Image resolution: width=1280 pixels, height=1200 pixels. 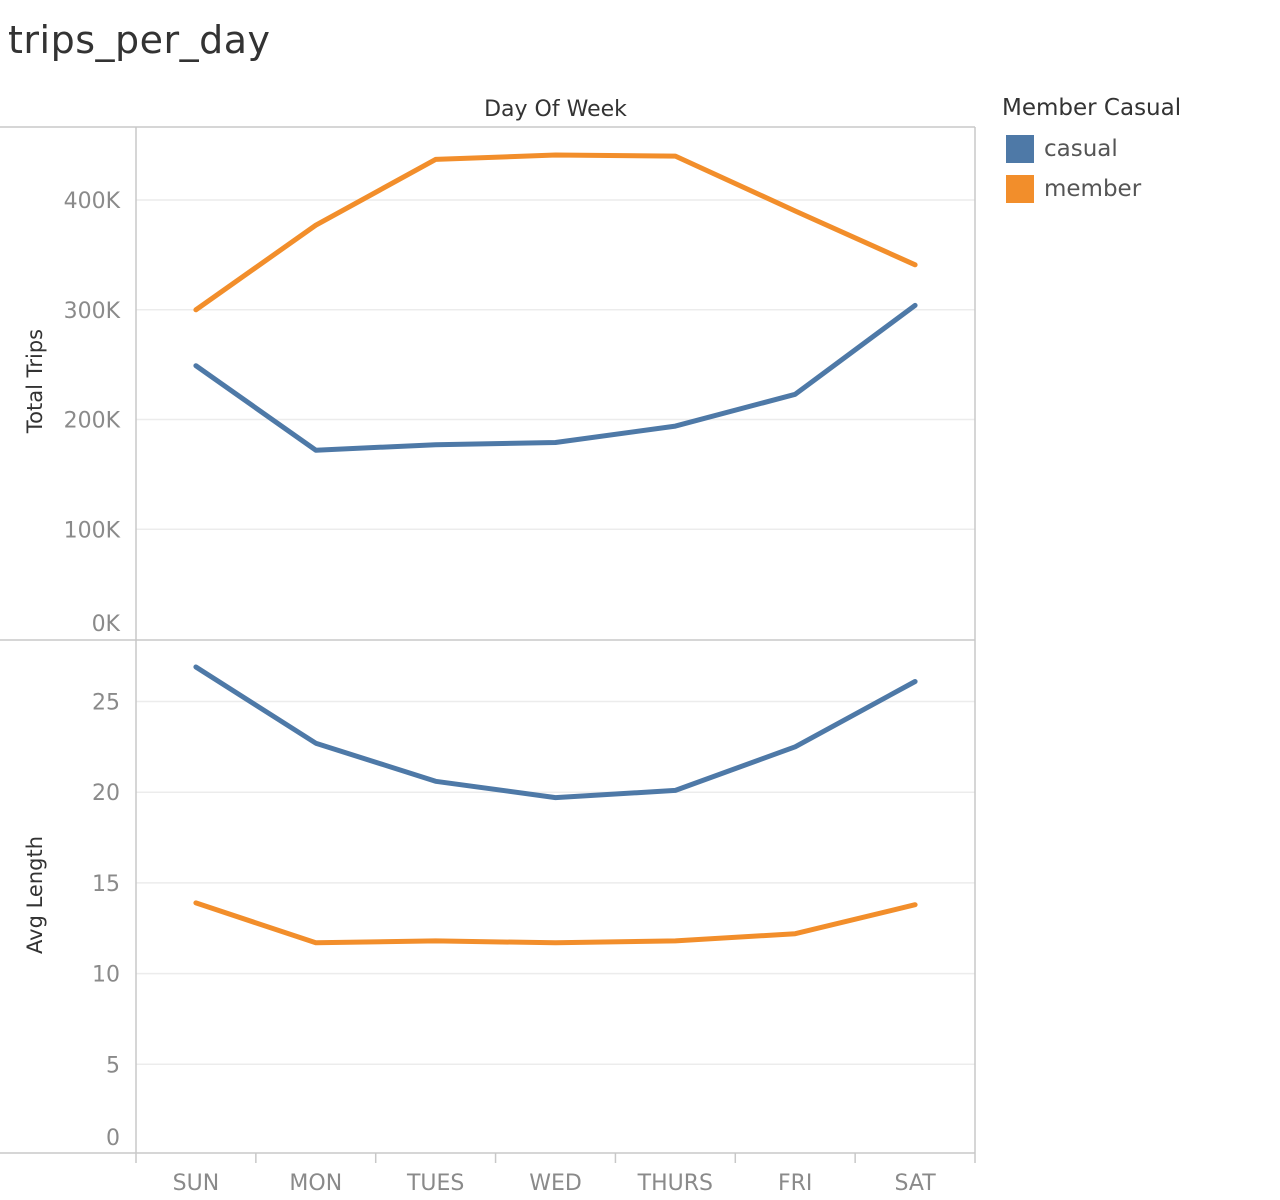 What do you see at coordinates (915, 1183) in the screenshot?
I see `x-tick-label-sat: SAT` at bounding box center [915, 1183].